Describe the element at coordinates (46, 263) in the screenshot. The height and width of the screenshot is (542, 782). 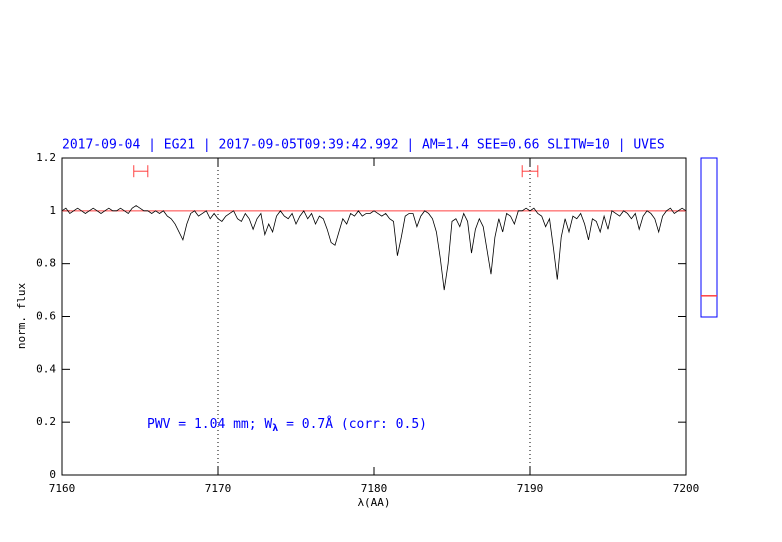
I see `y-tick-label: 0.8` at that location.